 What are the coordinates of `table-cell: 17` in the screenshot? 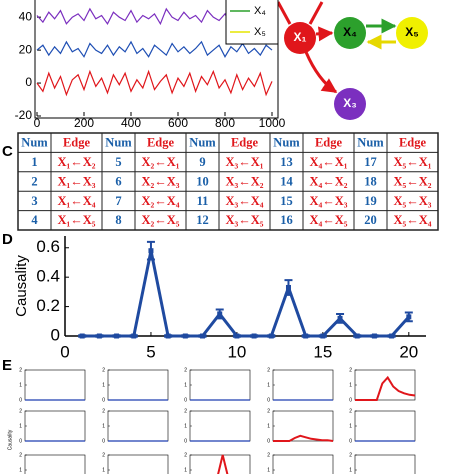 It's located at (370, 162).